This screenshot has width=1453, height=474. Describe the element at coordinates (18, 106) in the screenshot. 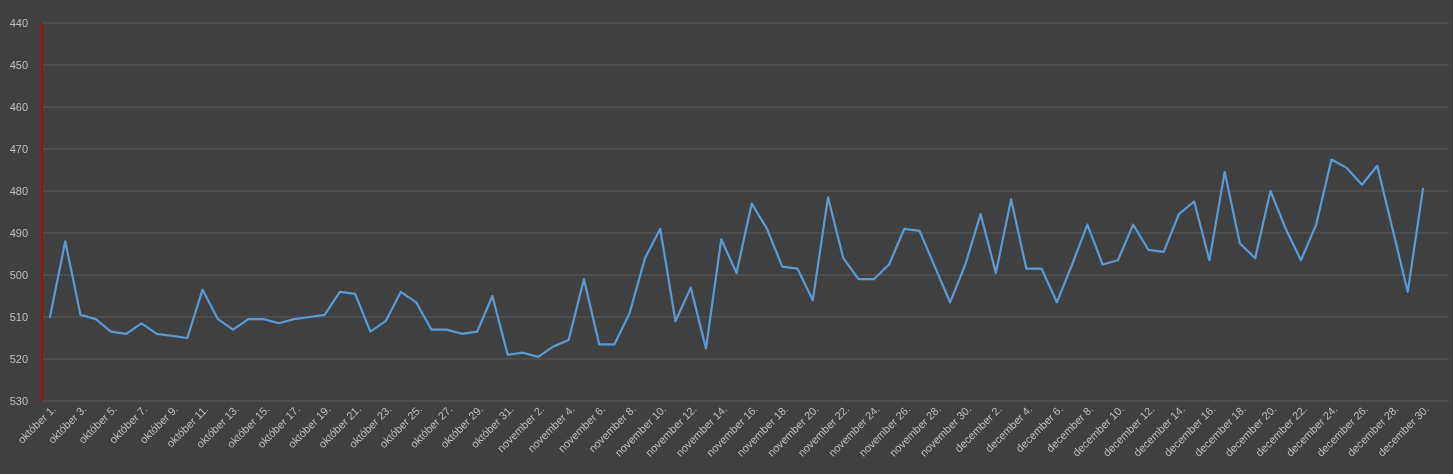

I see `y-tick-label: 460` at that location.